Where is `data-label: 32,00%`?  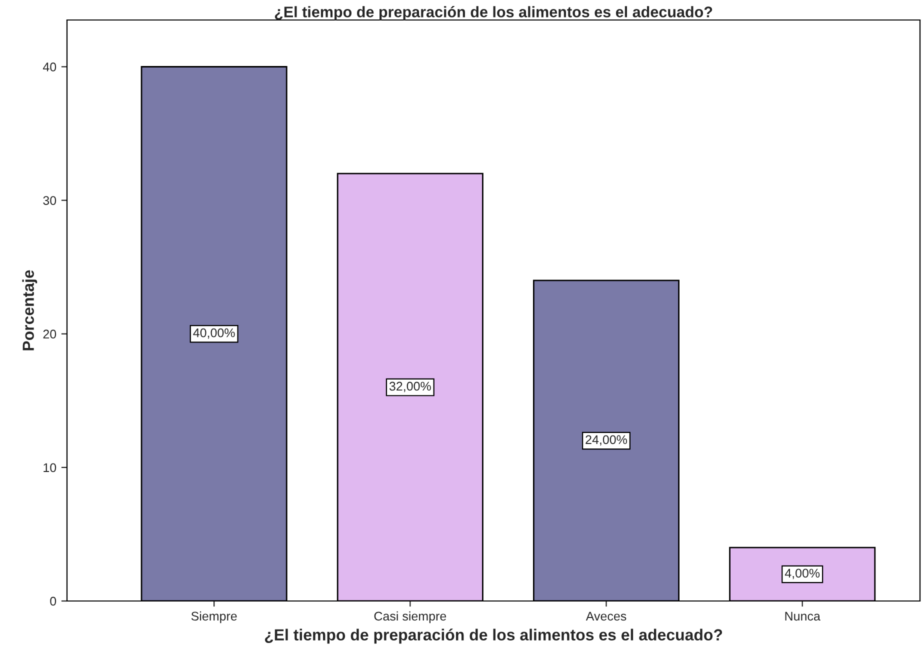 data-label: 32,00% is located at coordinates (410, 387).